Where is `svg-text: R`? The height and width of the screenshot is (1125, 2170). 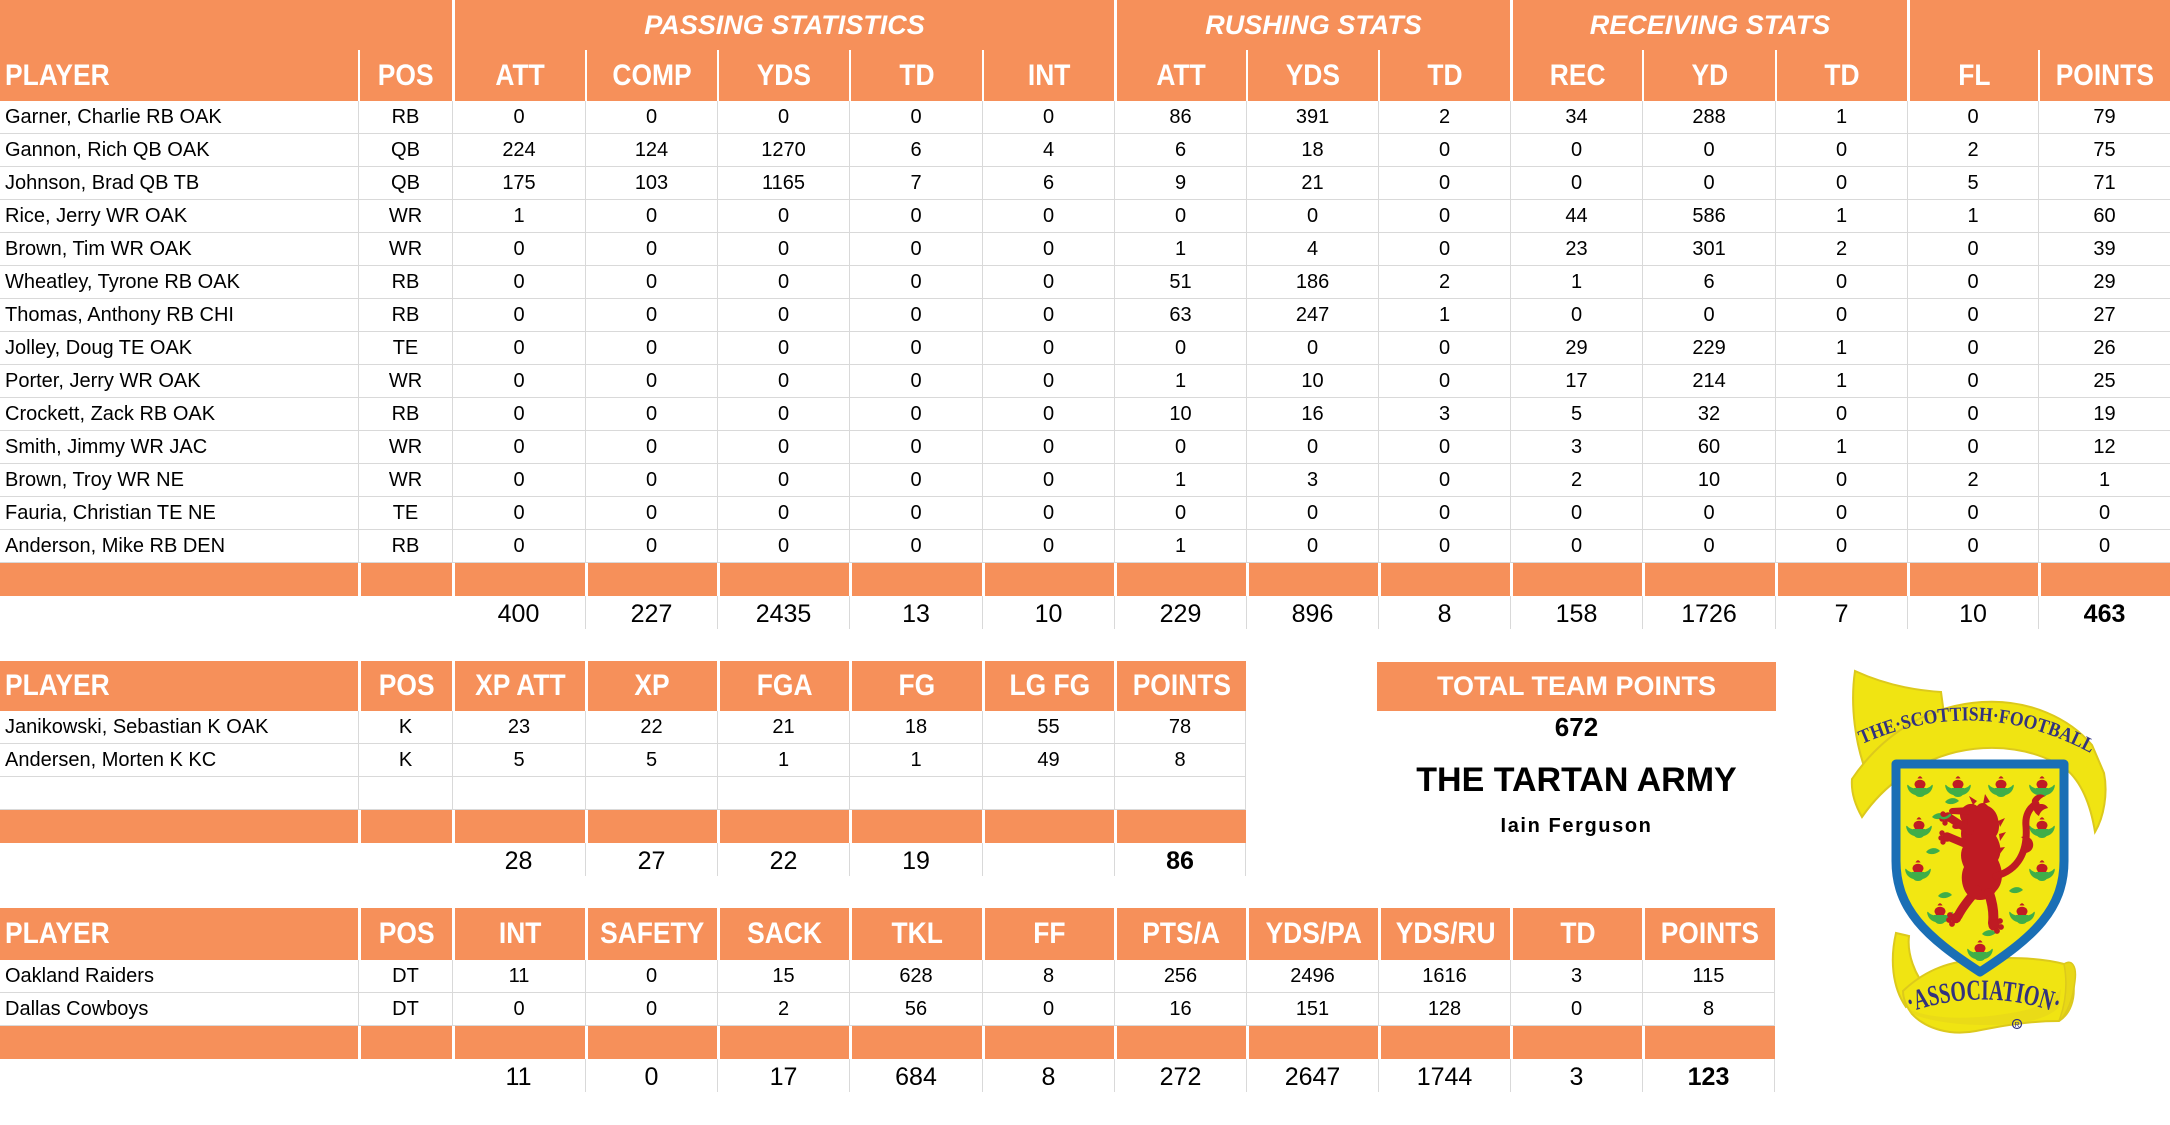 svg-text: R is located at coordinates (2016, 1025).